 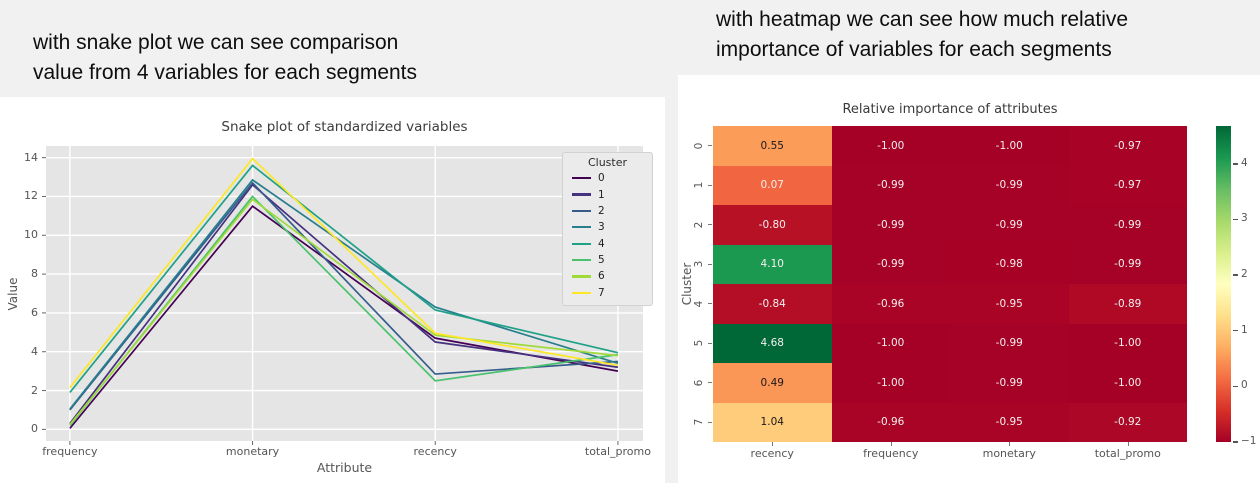 What do you see at coordinates (772, 453) in the screenshot?
I see `heatmap-column-label: recency` at bounding box center [772, 453].